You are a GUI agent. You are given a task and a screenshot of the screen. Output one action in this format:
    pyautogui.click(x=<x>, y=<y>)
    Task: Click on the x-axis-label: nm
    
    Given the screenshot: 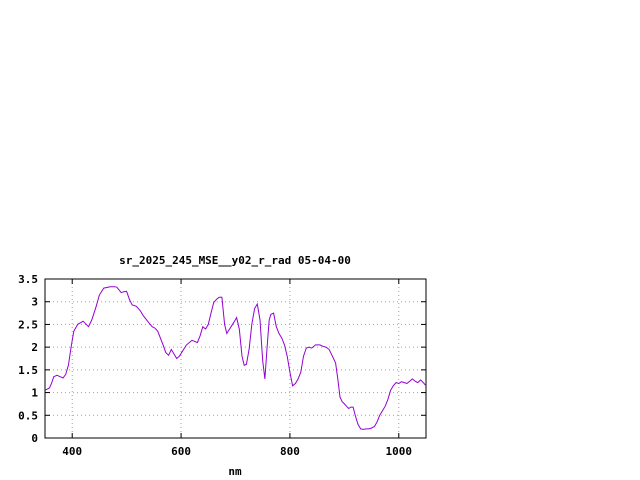 What is the action you would take?
    pyautogui.click(x=235, y=471)
    